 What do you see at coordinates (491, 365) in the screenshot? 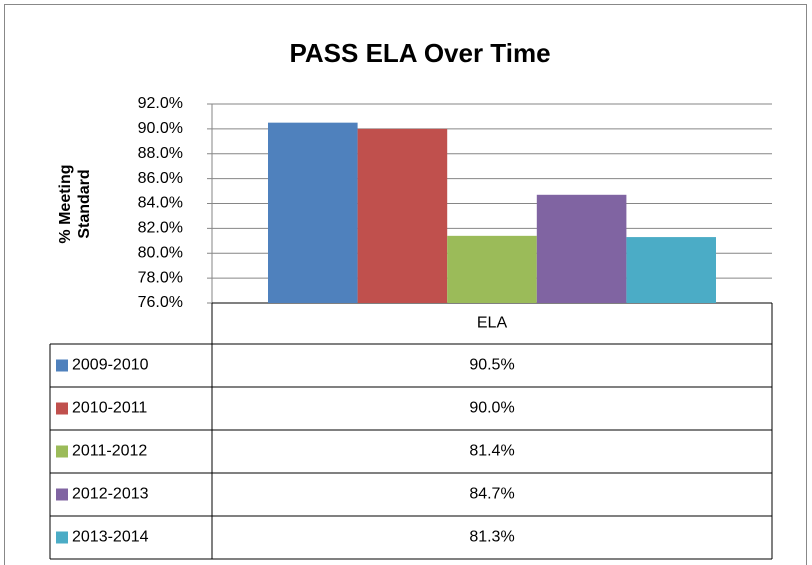
I see `data-label: 90.5%` at bounding box center [491, 365].